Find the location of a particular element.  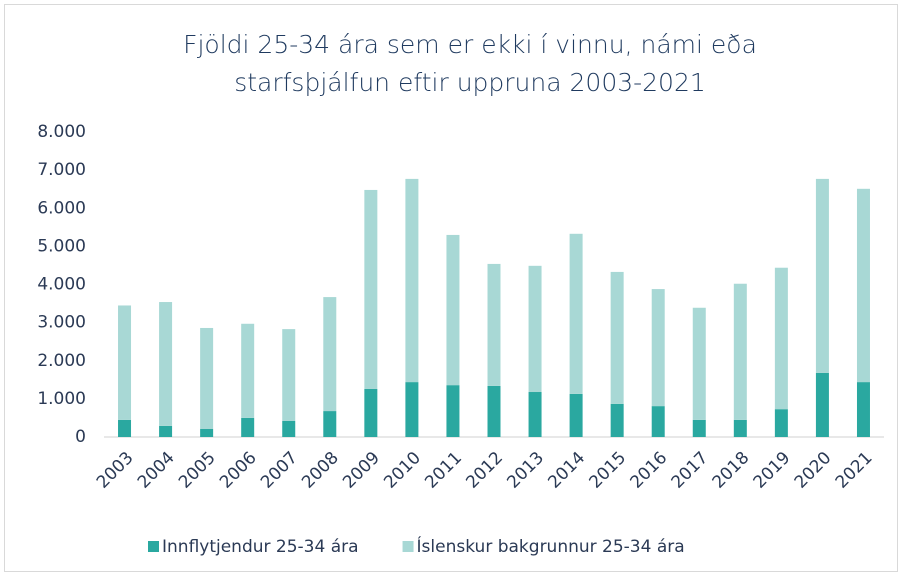

y-tick-label: 3.000 is located at coordinates (61, 323).